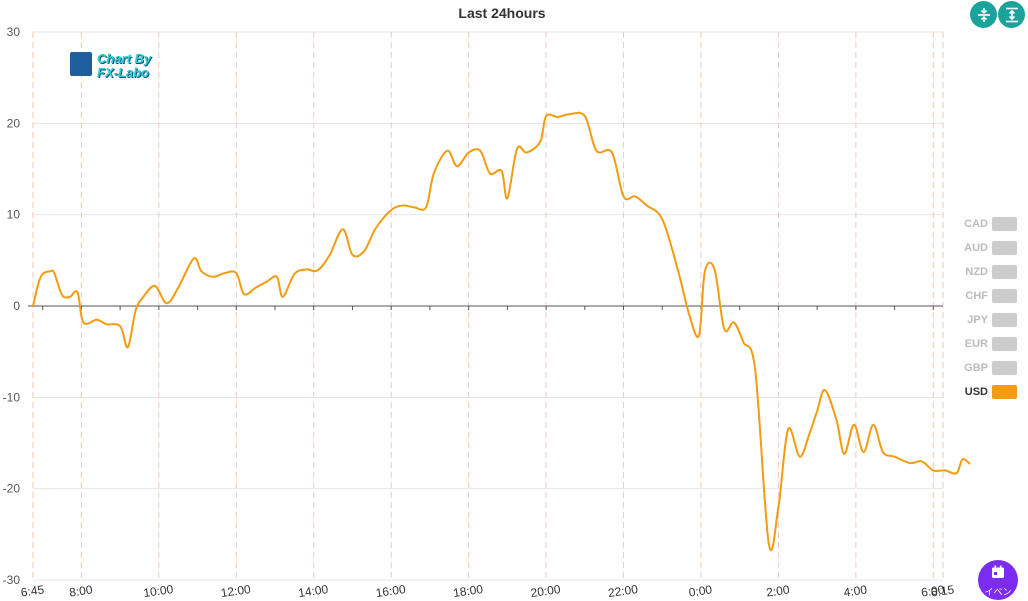  I want to click on logo-text: Chart By FX-Labo, so click(124, 66).